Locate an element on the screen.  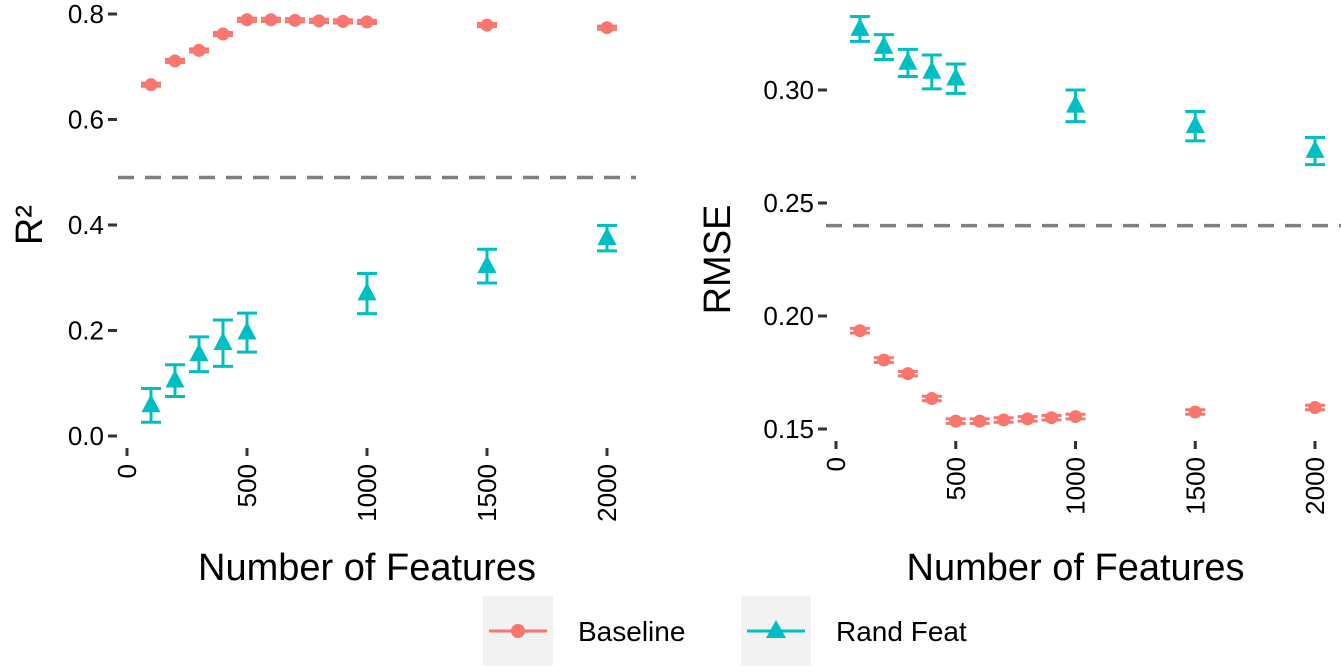
y-tick-label: 0.0 is located at coordinates (86, 436).